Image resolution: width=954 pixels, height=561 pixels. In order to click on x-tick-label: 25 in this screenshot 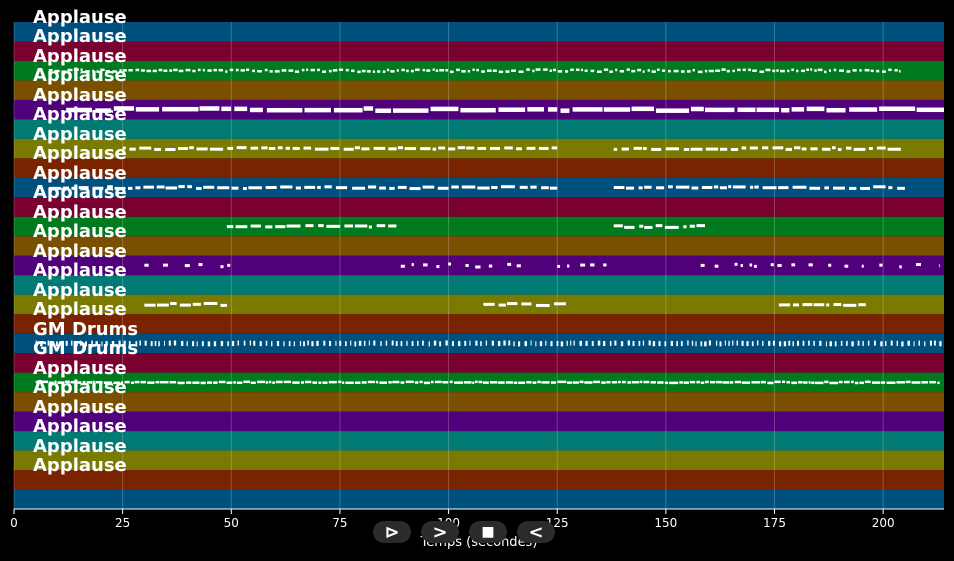, I will do `click(123, 523)`.